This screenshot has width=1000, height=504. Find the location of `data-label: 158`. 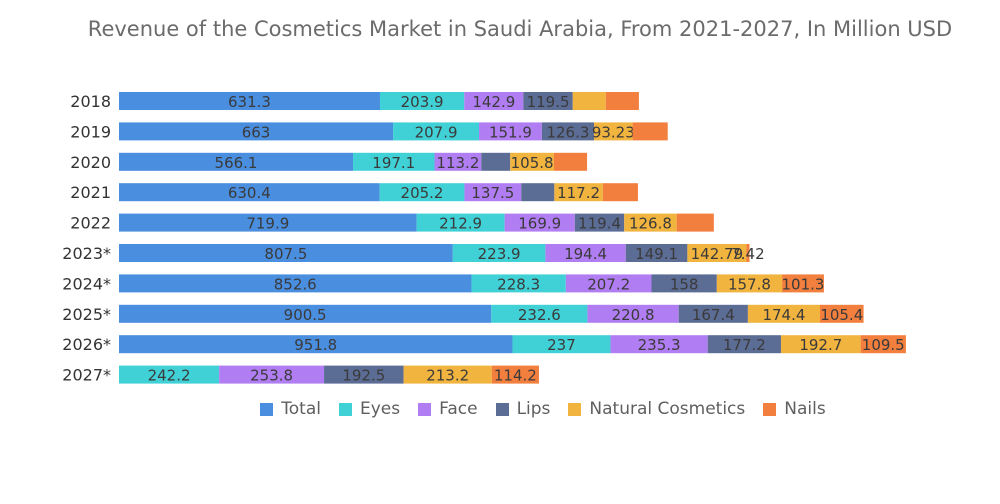

data-label: 158 is located at coordinates (684, 284).